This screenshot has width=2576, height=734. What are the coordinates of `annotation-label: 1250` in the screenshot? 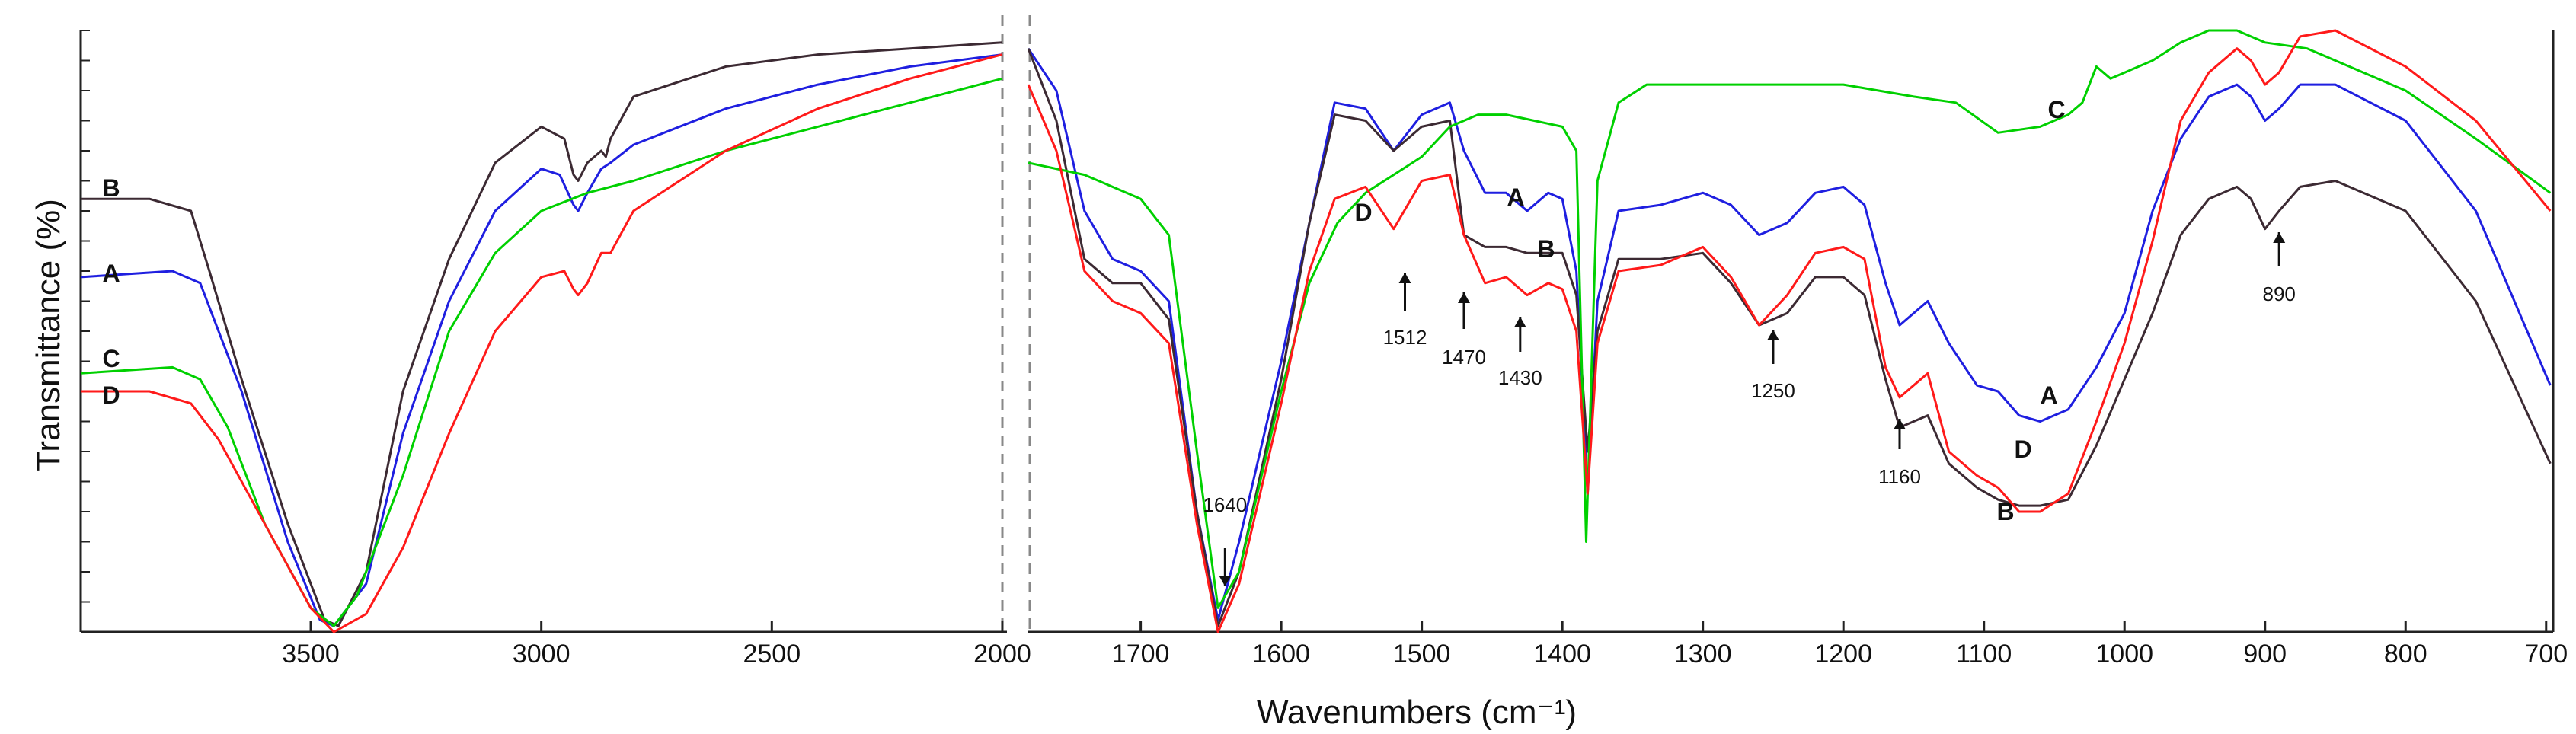 It's located at (1773, 390).